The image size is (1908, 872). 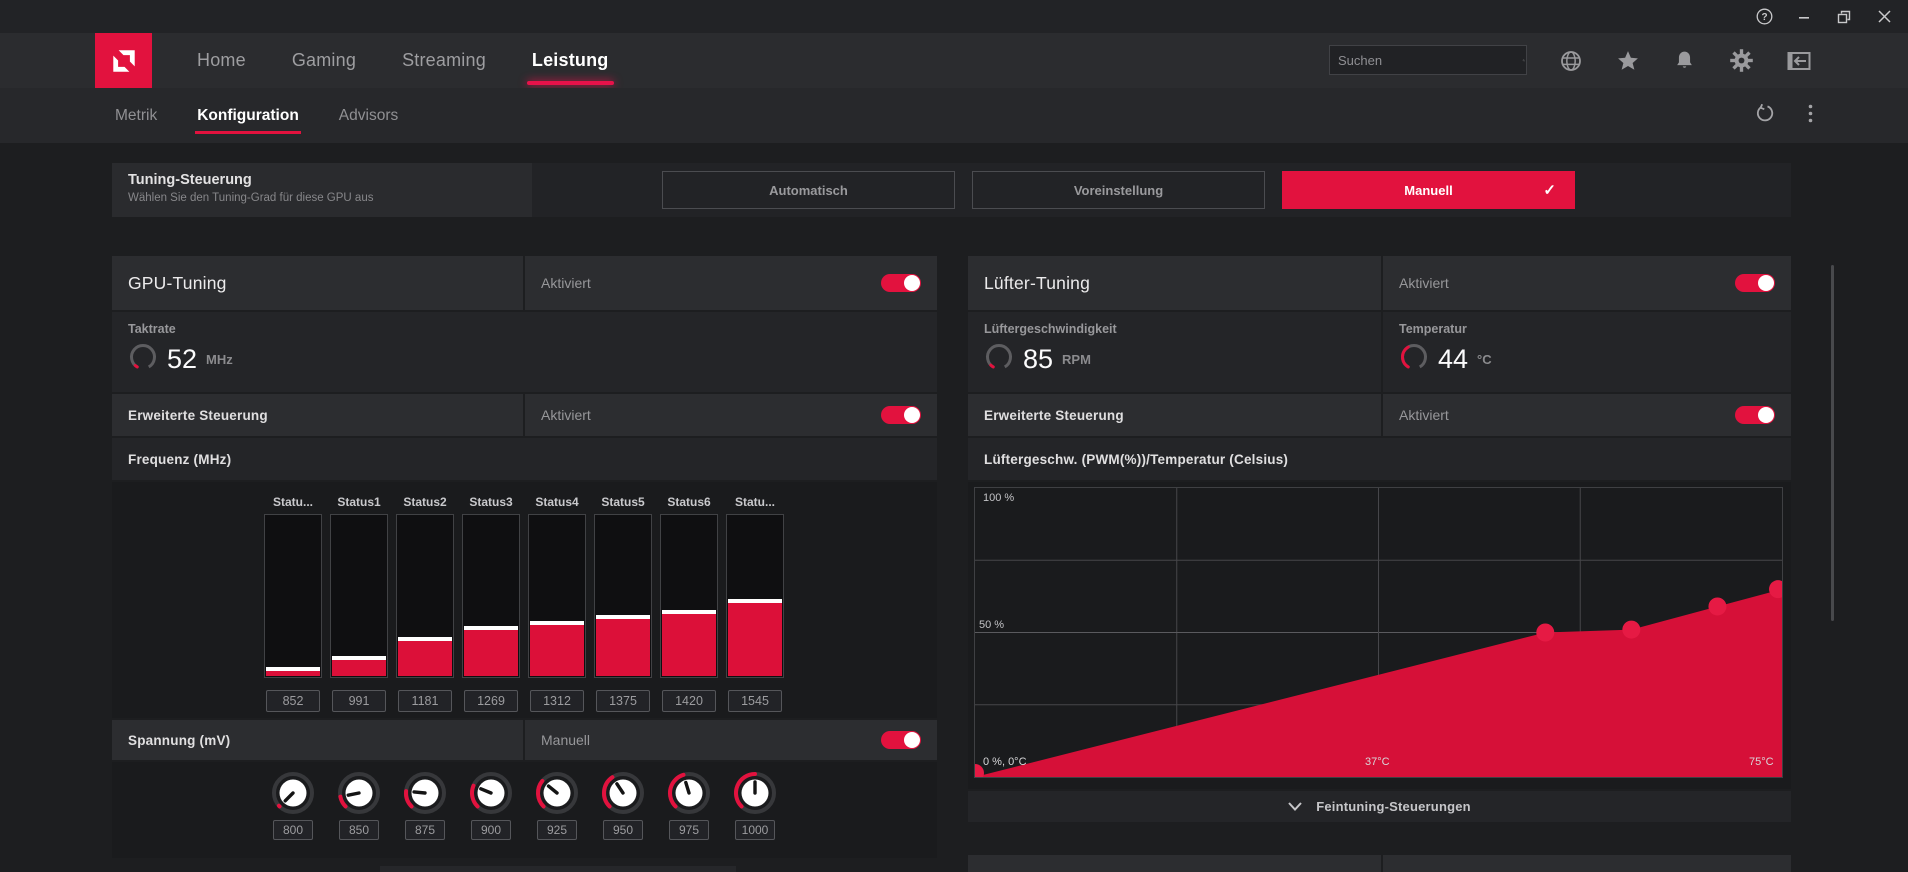 I want to click on subnav-item-konfiguration: Konfiguration, so click(x=248, y=115).